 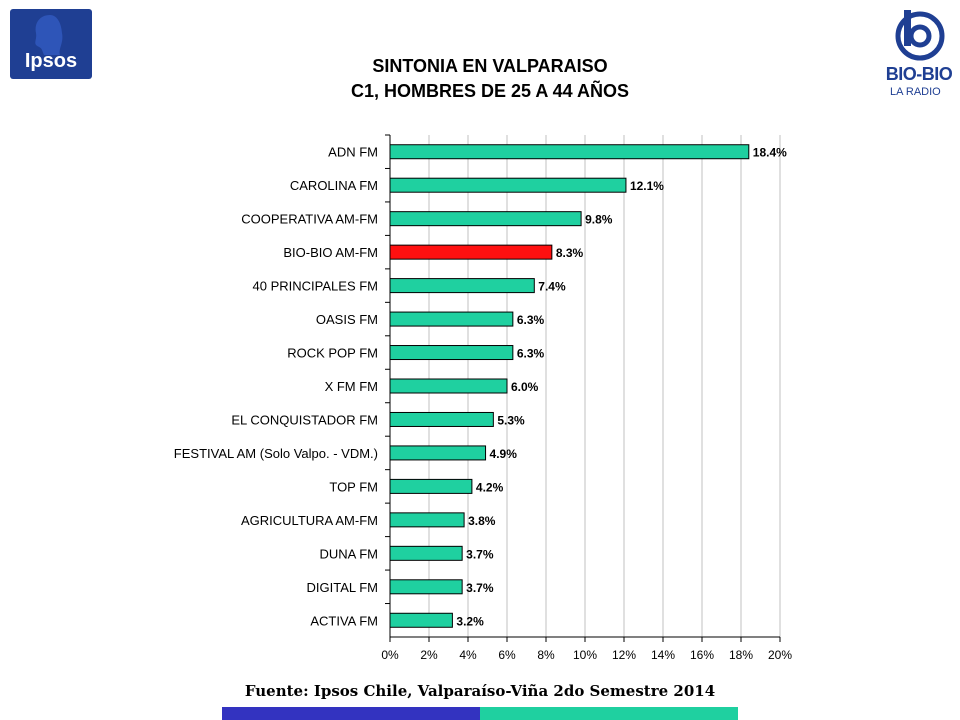 What do you see at coordinates (647, 186) in the screenshot?
I see `value-label: 12.1%` at bounding box center [647, 186].